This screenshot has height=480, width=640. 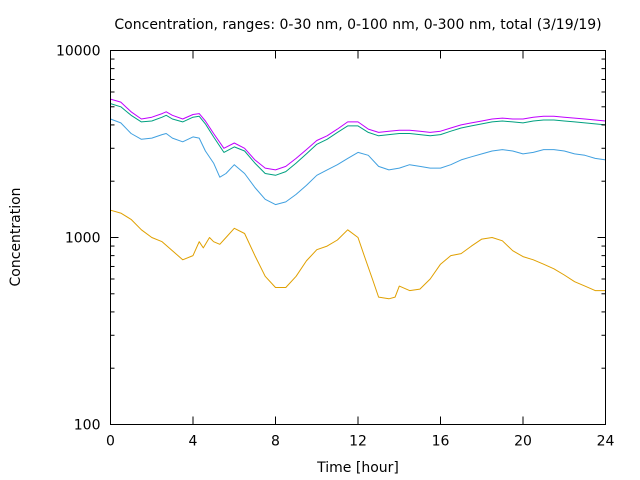 What do you see at coordinates (523, 442) in the screenshot?
I see `x-tick-label: 20` at bounding box center [523, 442].